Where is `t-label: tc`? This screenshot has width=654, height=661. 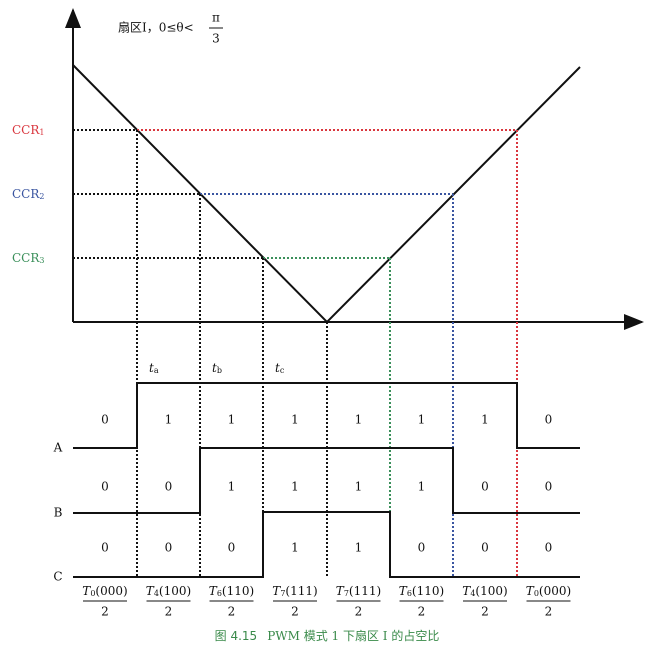
t-label: tc is located at coordinates (280, 368).